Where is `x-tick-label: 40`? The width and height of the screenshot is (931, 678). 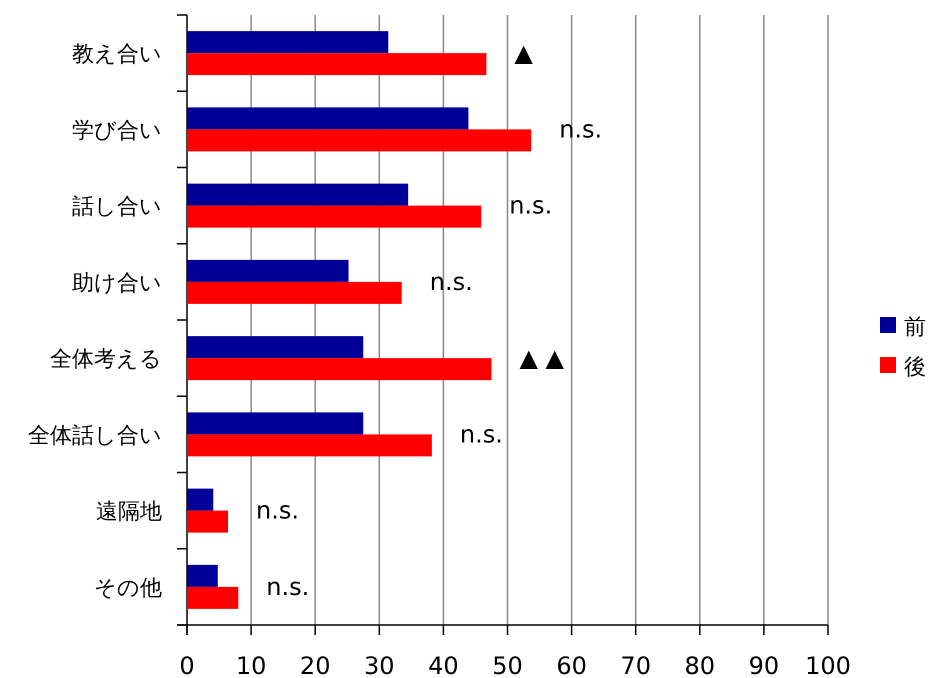
x-tick-label: 40 is located at coordinates (443, 665).